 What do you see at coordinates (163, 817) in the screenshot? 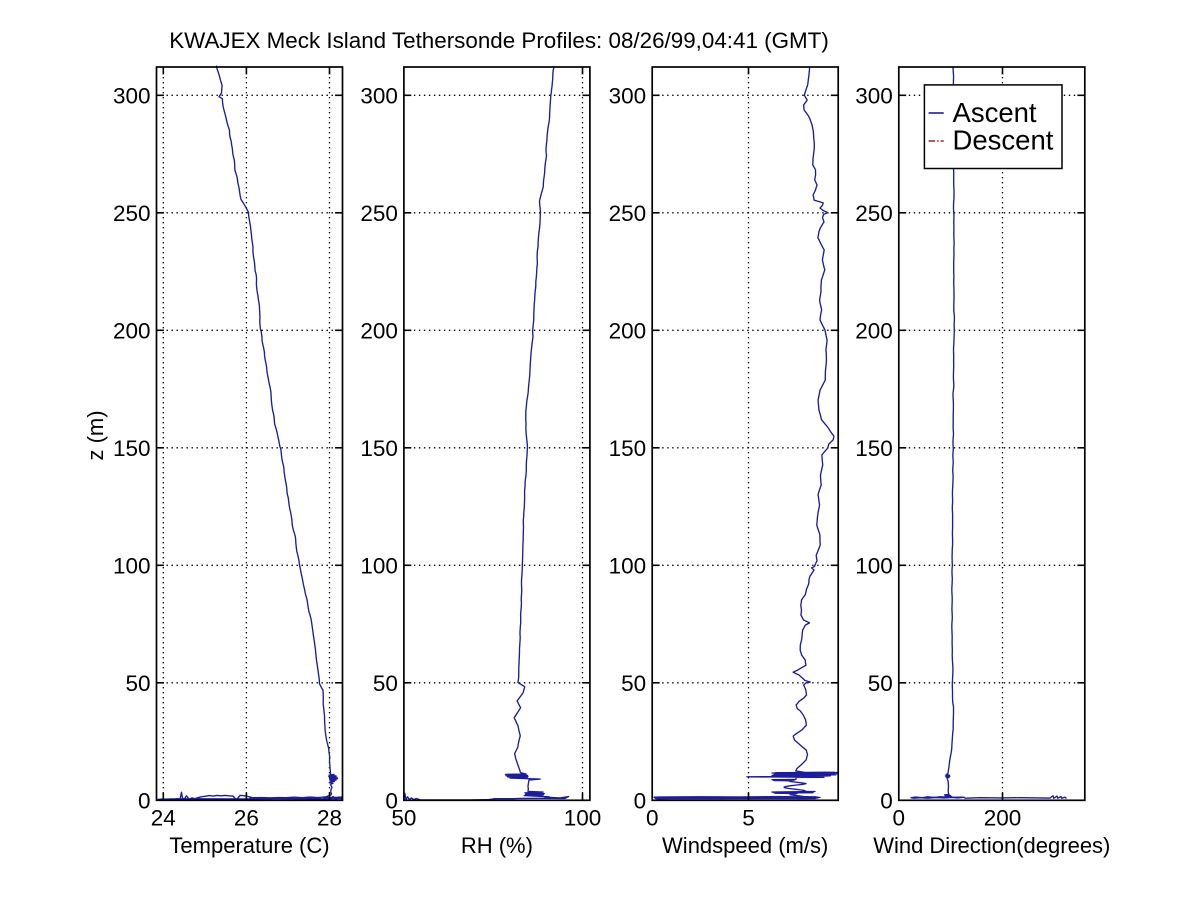
I see `svg-text: 24` at bounding box center [163, 817].